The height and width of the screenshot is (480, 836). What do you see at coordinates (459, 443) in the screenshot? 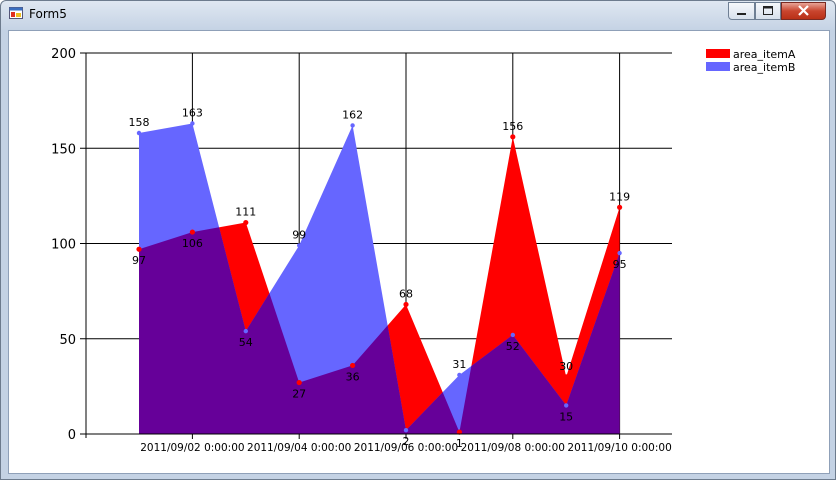
I see `data-label-area_itemA: 1` at bounding box center [459, 443].